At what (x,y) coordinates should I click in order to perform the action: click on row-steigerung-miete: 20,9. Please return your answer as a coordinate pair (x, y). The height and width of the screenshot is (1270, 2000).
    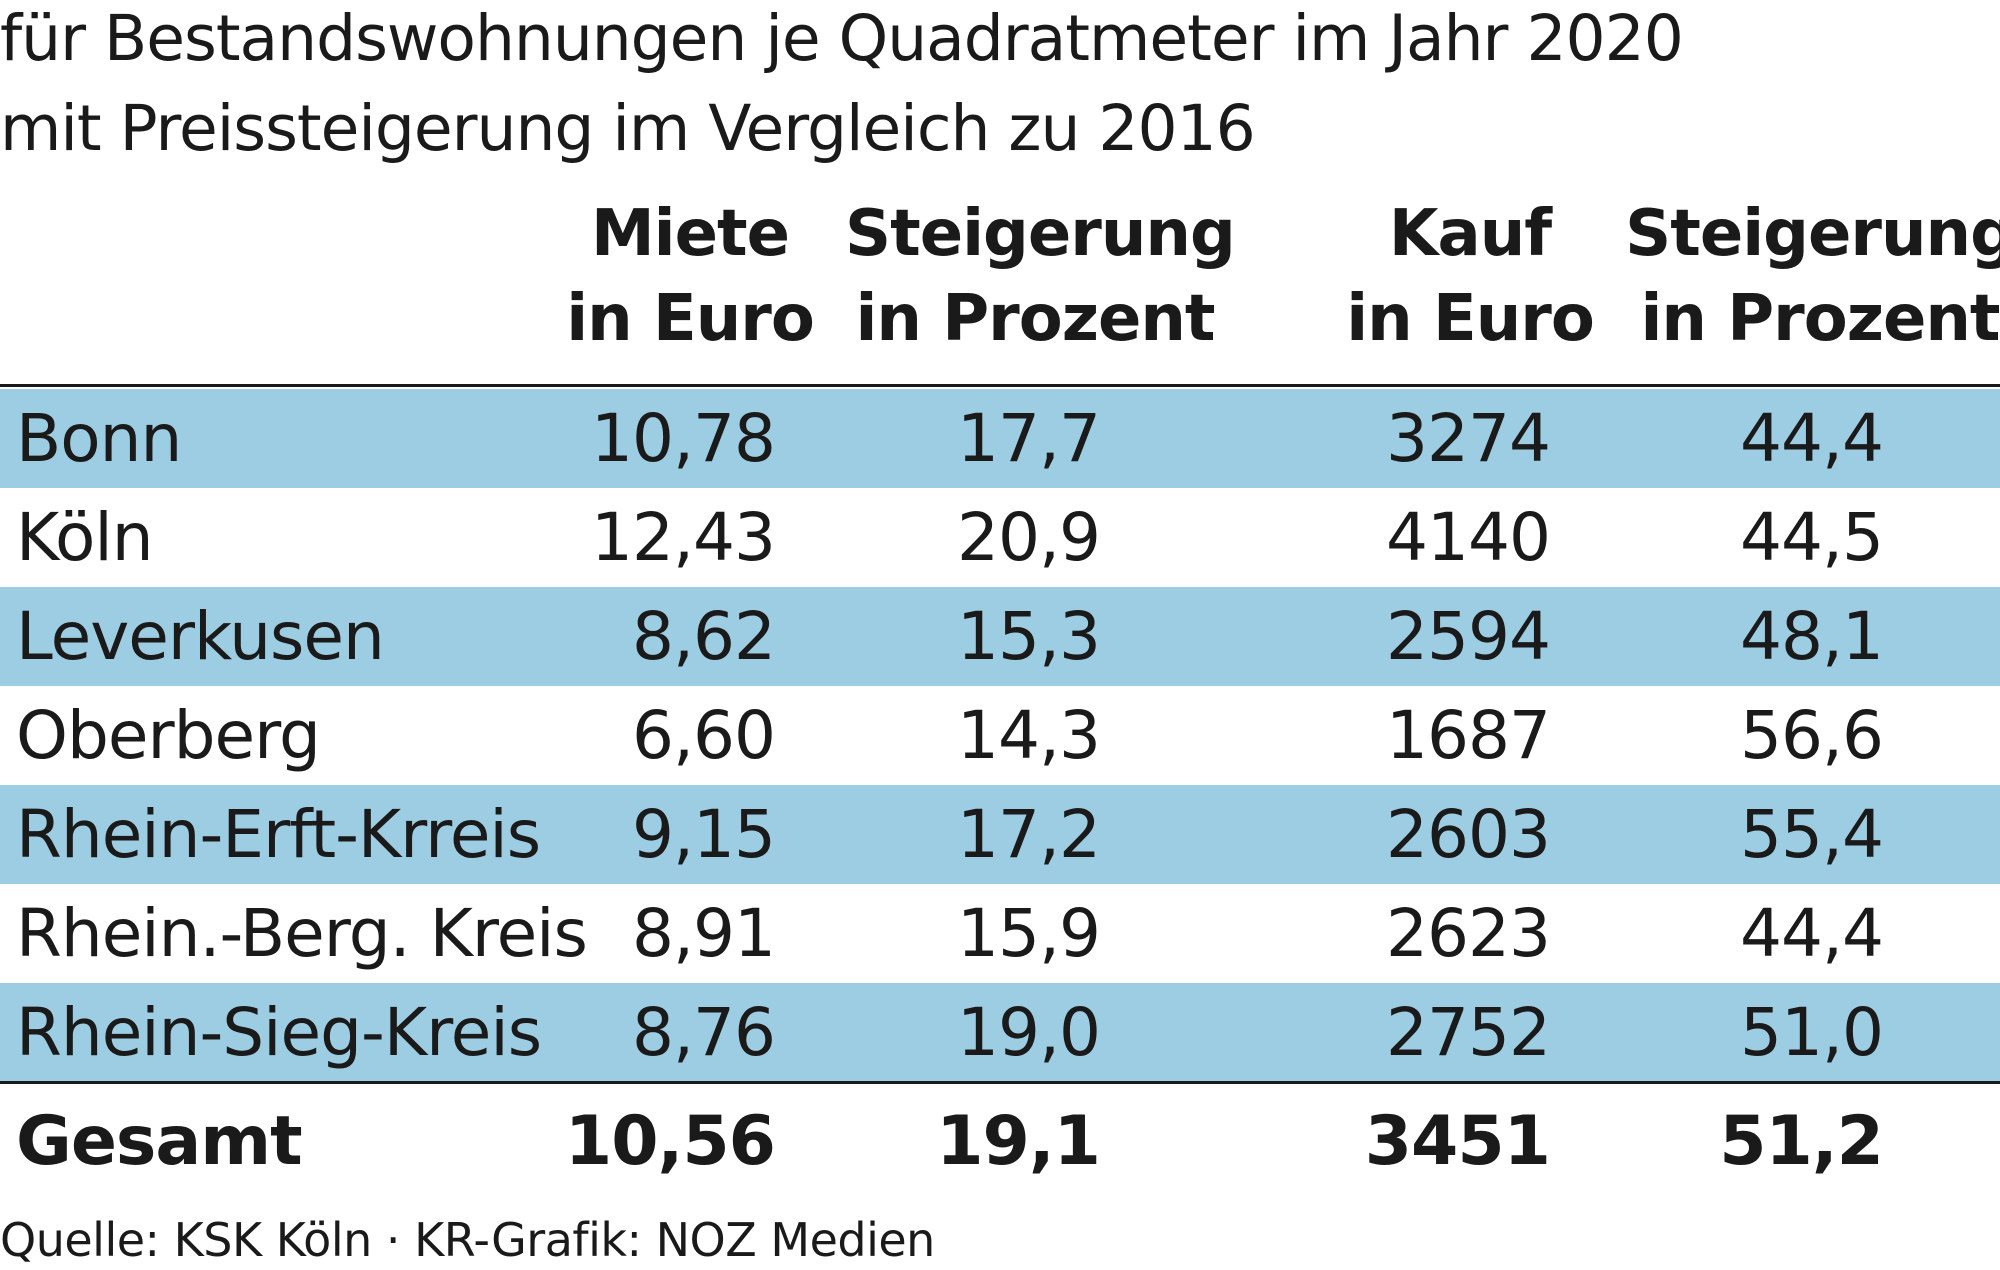
    Looking at the image, I should click on (1029, 537).